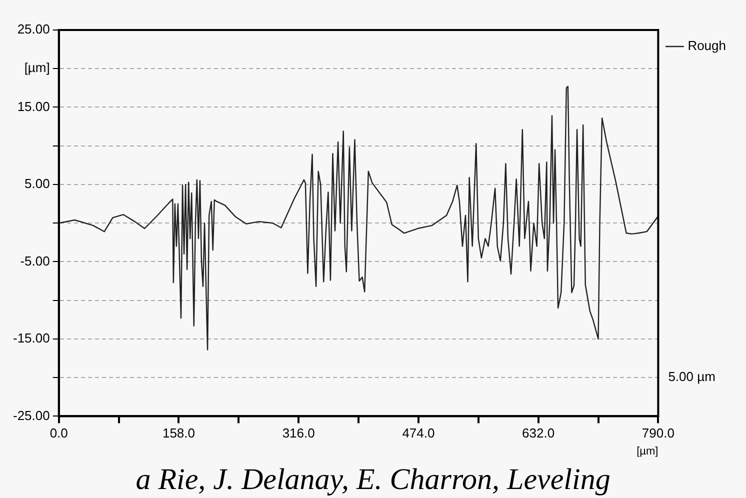 Image resolution: width=746 pixels, height=498 pixels. I want to click on legend-label: Rough, so click(707, 46).